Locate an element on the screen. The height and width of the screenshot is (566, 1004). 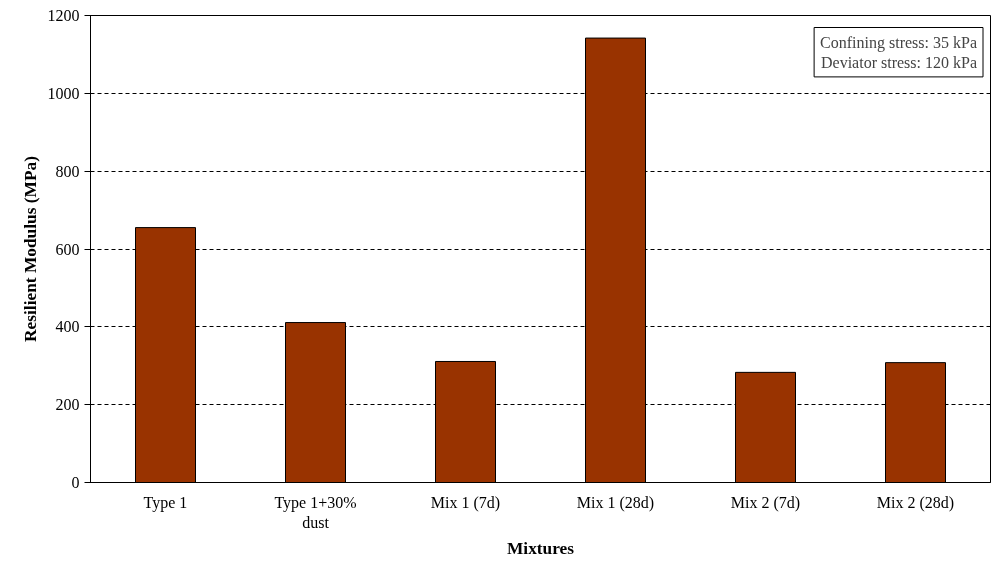
x-tick-label: Type 1+30% dust is located at coordinates (315, 512).